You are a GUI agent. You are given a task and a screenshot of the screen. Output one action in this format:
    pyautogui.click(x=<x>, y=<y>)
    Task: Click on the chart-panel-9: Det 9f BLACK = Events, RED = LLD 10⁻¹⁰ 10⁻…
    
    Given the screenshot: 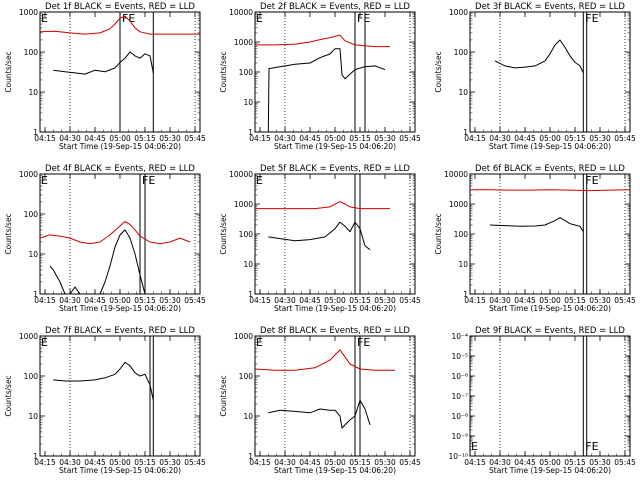 What is the action you would take?
    pyautogui.click(x=542, y=400)
    